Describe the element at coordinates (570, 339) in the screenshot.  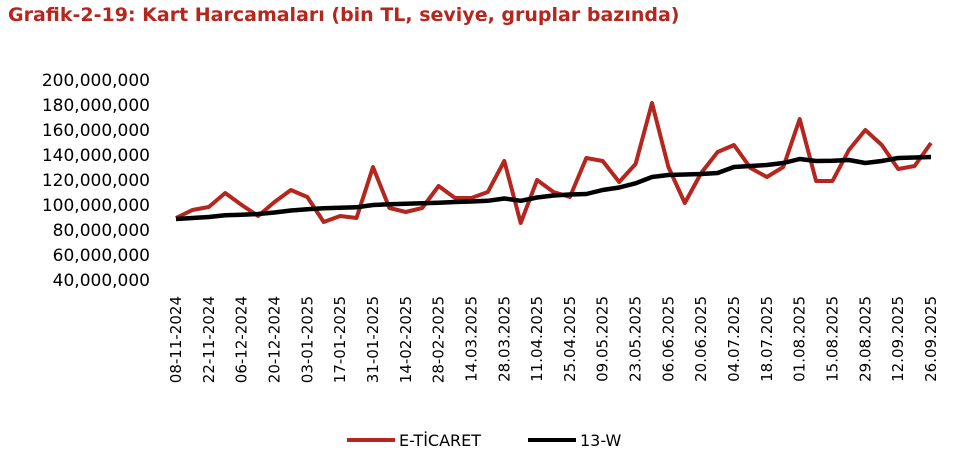
I see `x-tick-label: 25.04.2025` at that location.